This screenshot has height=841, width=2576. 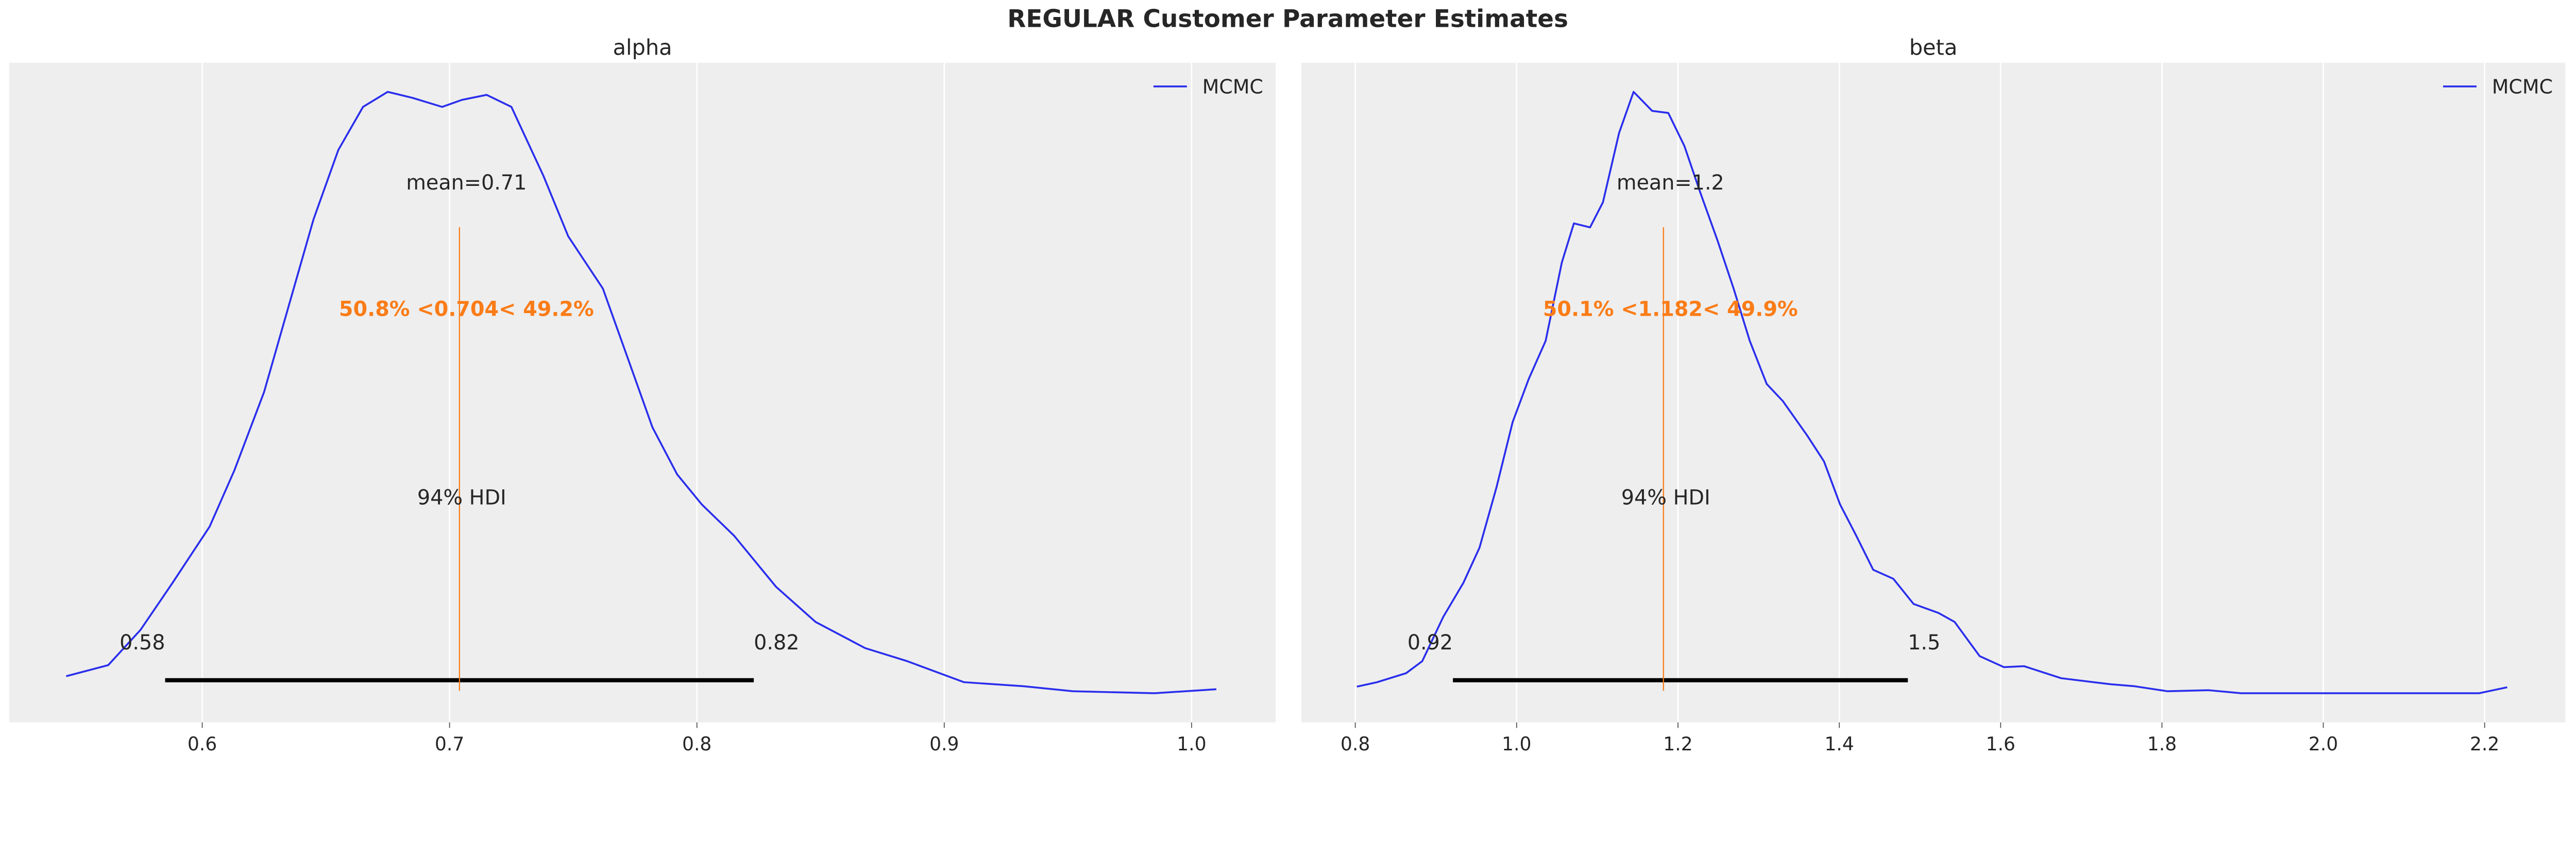 What do you see at coordinates (642, 47) in the screenshot?
I see `panel-title: alpha` at bounding box center [642, 47].